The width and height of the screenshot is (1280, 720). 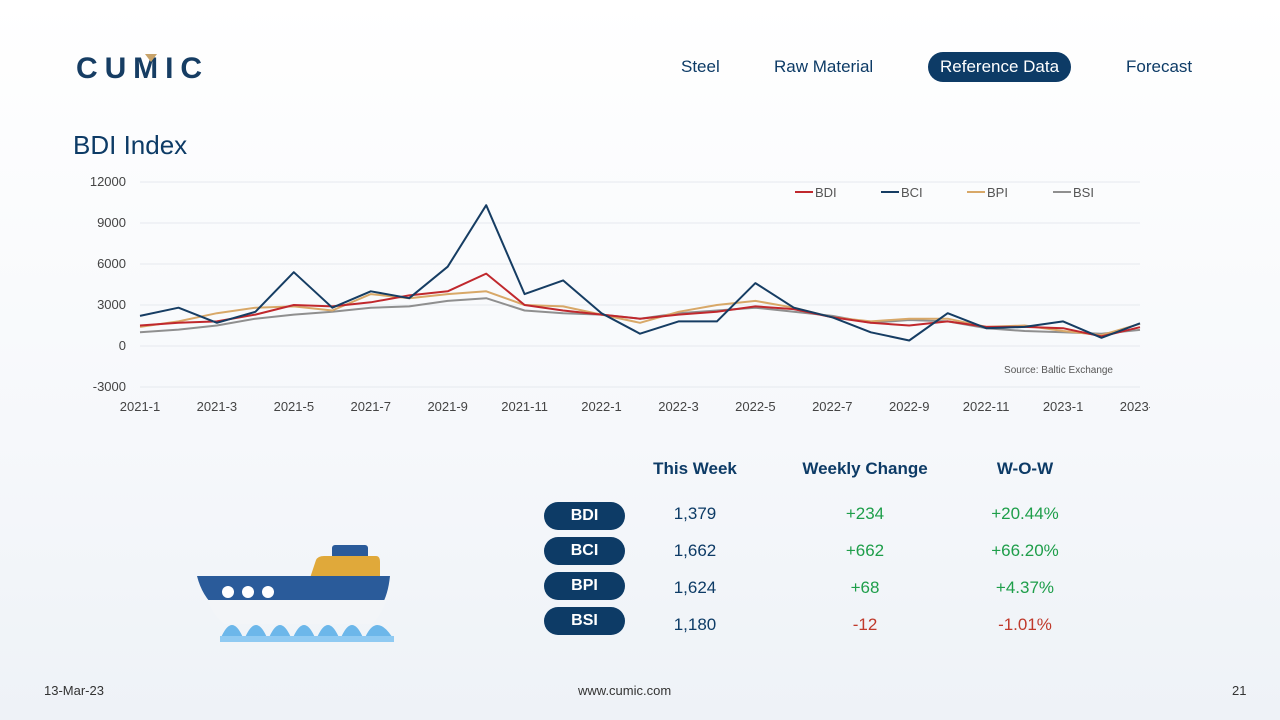 I want to click on x-tick-label: 2021-3, so click(x=217, y=406).